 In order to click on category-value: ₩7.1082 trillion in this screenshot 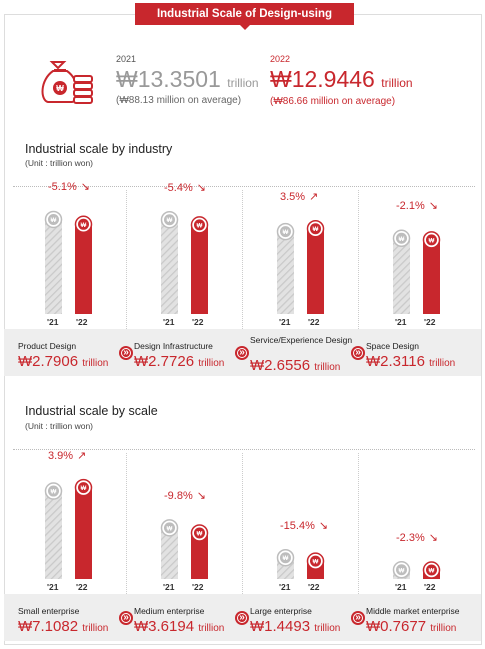, I will do `click(63, 626)`.